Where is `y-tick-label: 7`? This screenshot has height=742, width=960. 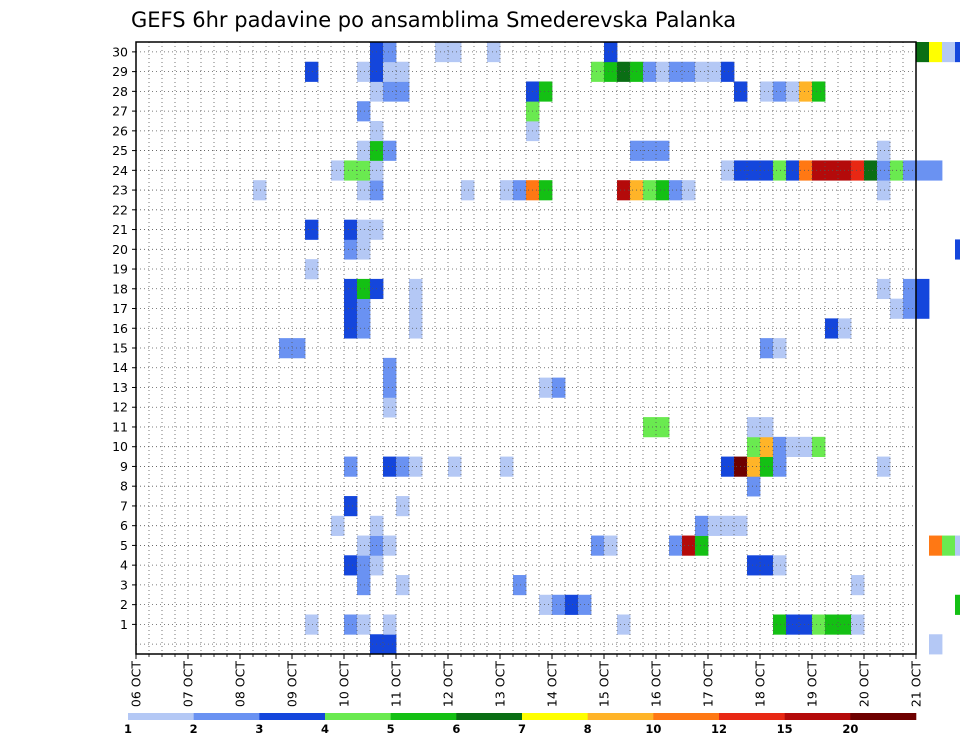
y-tick-label: 7 is located at coordinates (124, 505).